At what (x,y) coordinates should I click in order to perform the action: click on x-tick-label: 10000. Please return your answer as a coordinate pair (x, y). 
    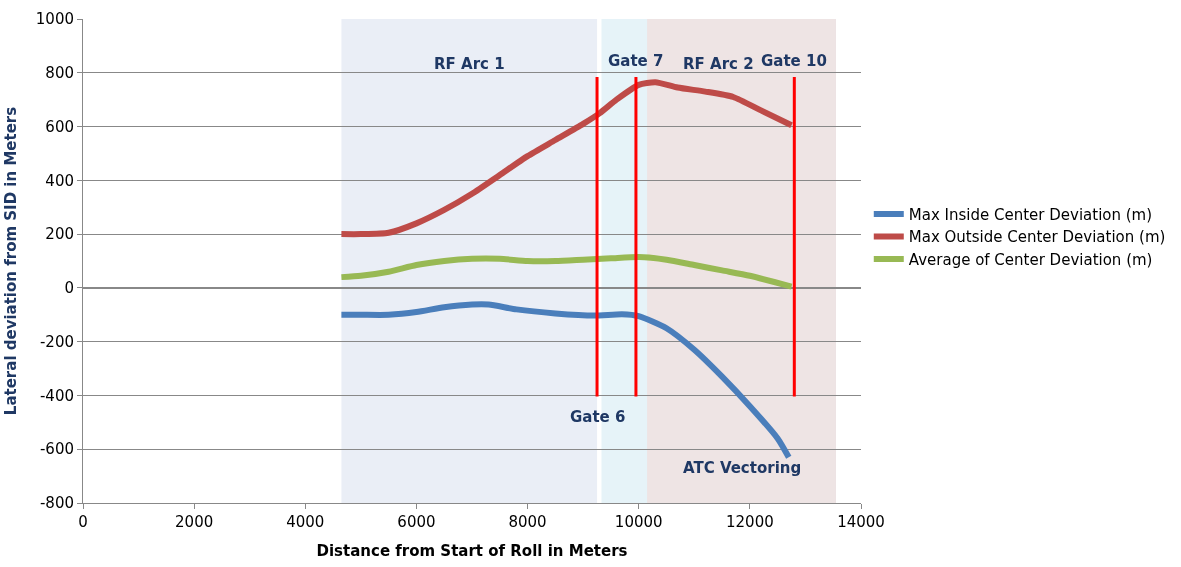
    Looking at the image, I should click on (638, 522).